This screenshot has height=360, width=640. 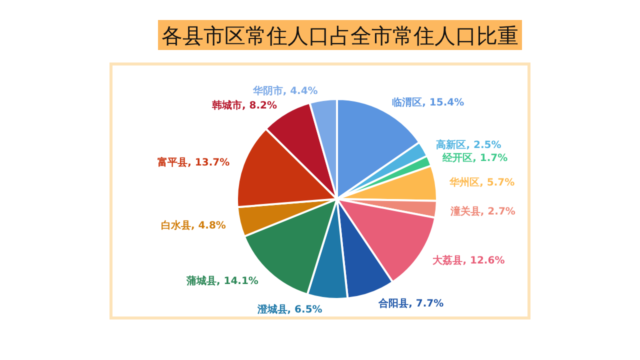 What do you see at coordinates (194, 162) in the screenshot?
I see `slice-label: 富平县, 13.7%` at bounding box center [194, 162].